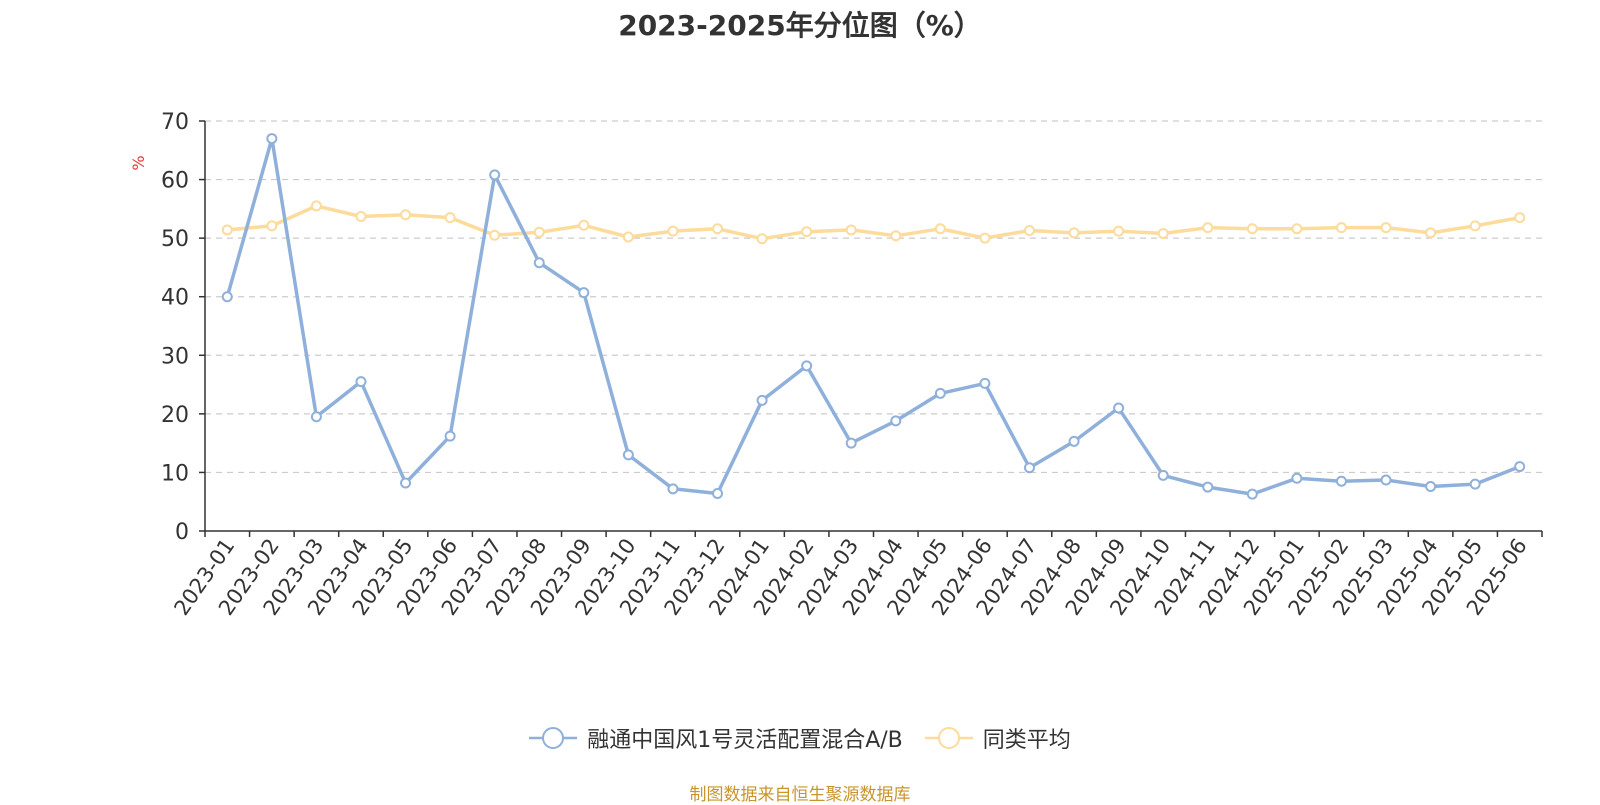 This screenshot has height=805, width=1600. What do you see at coordinates (800, 795) in the screenshot?
I see `source-note: 制图数据来自恒生聚源数据库` at bounding box center [800, 795].